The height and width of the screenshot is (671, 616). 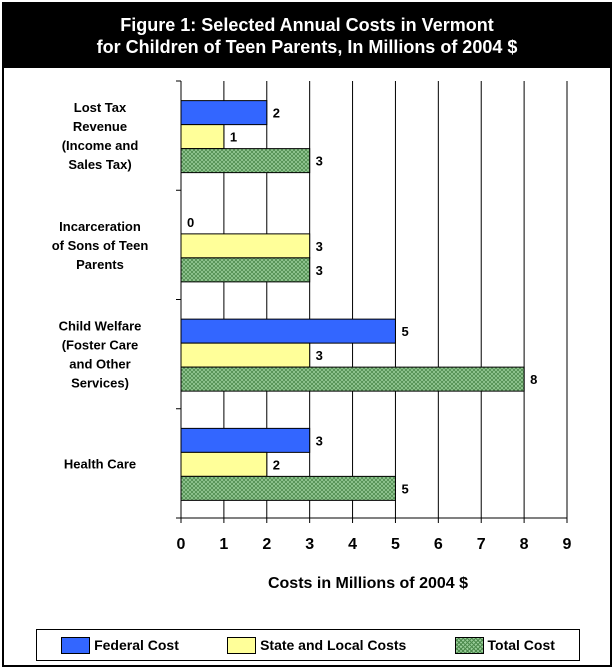 What do you see at coordinates (100, 136) in the screenshot?
I see `category-label: Lost Tax Revenue (Income and Sales Tax)` at bounding box center [100, 136].